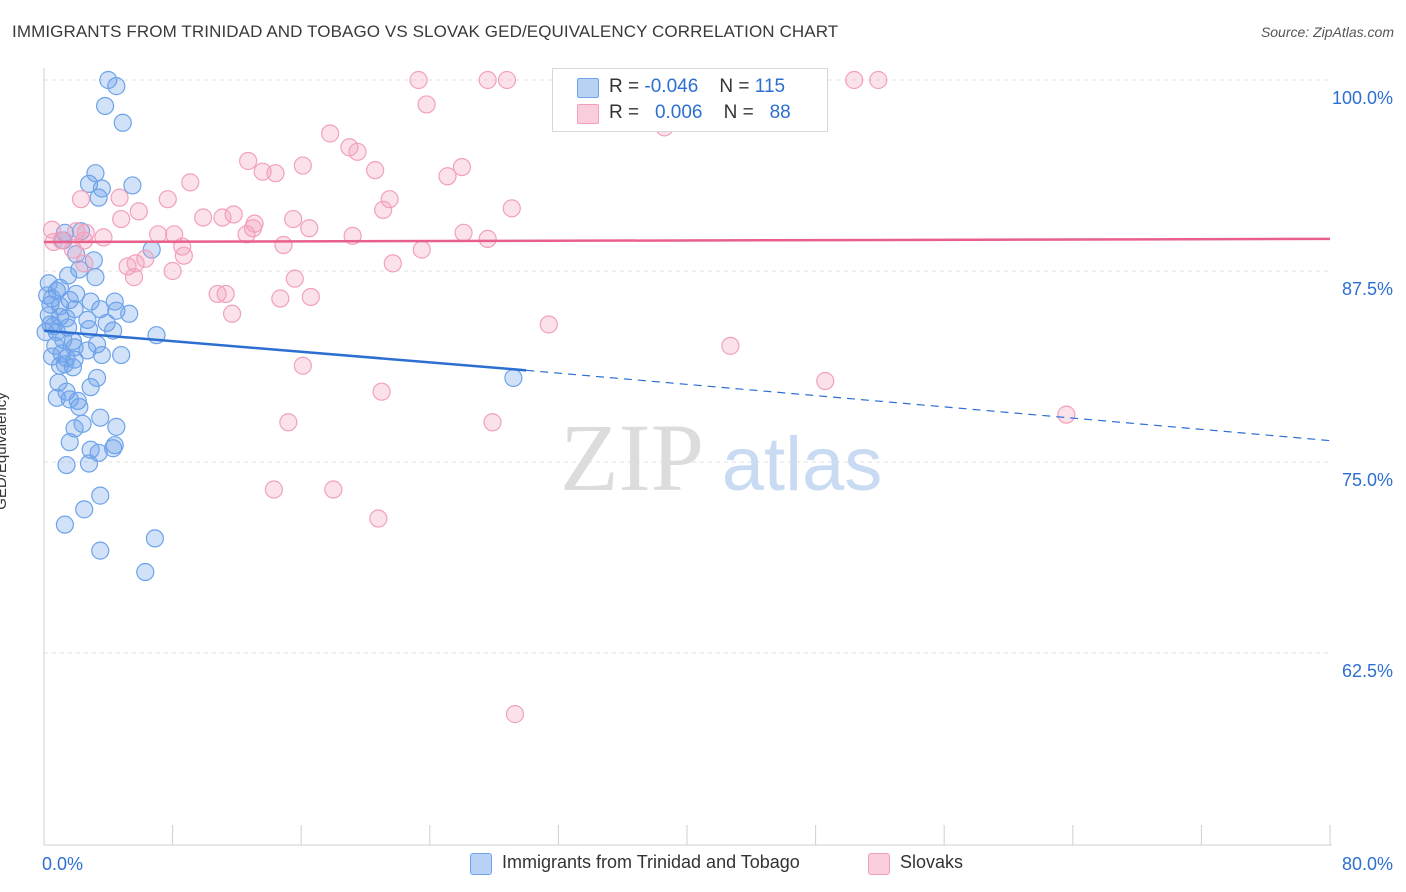 The width and height of the screenshot is (1406, 892). What do you see at coordinates (879, 864) in the screenshot?
I see `bottom-legend-swatch-series2` at bounding box center [879, 864].